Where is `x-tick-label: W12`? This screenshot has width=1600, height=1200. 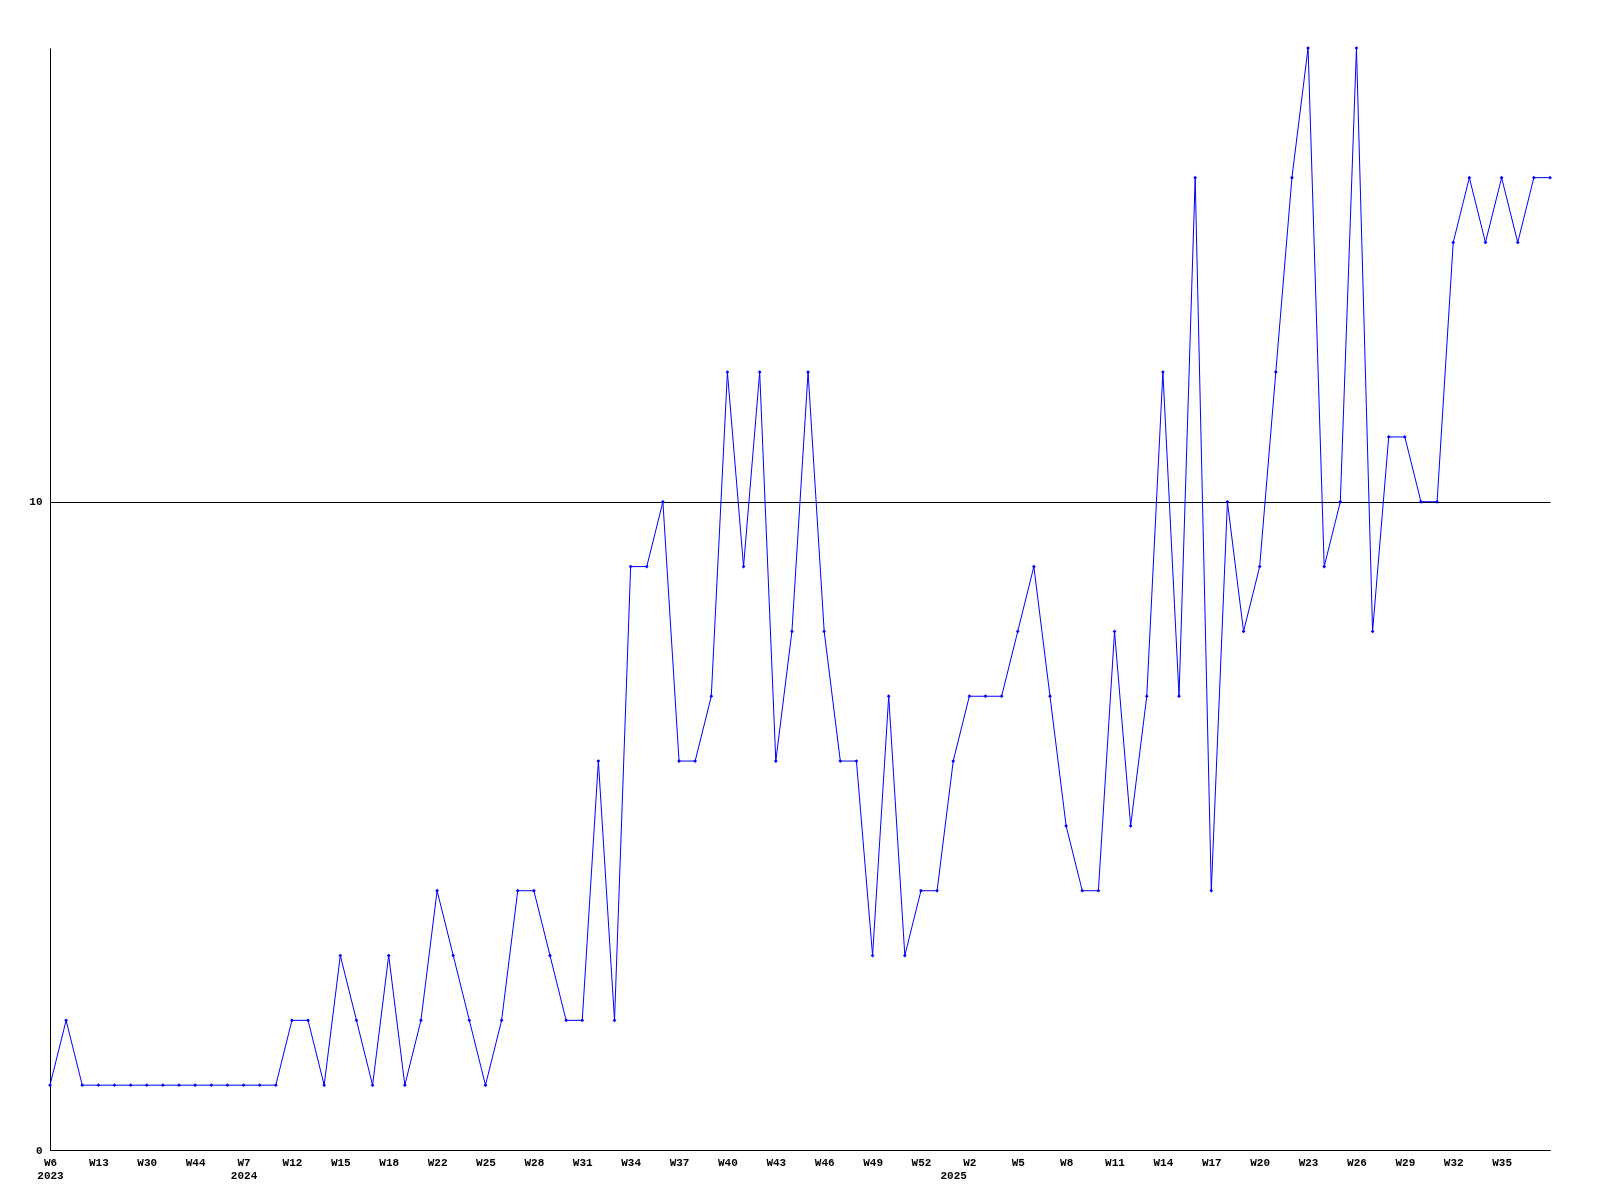
x-tick-label: W12 is located at coordinates (292, 1162).